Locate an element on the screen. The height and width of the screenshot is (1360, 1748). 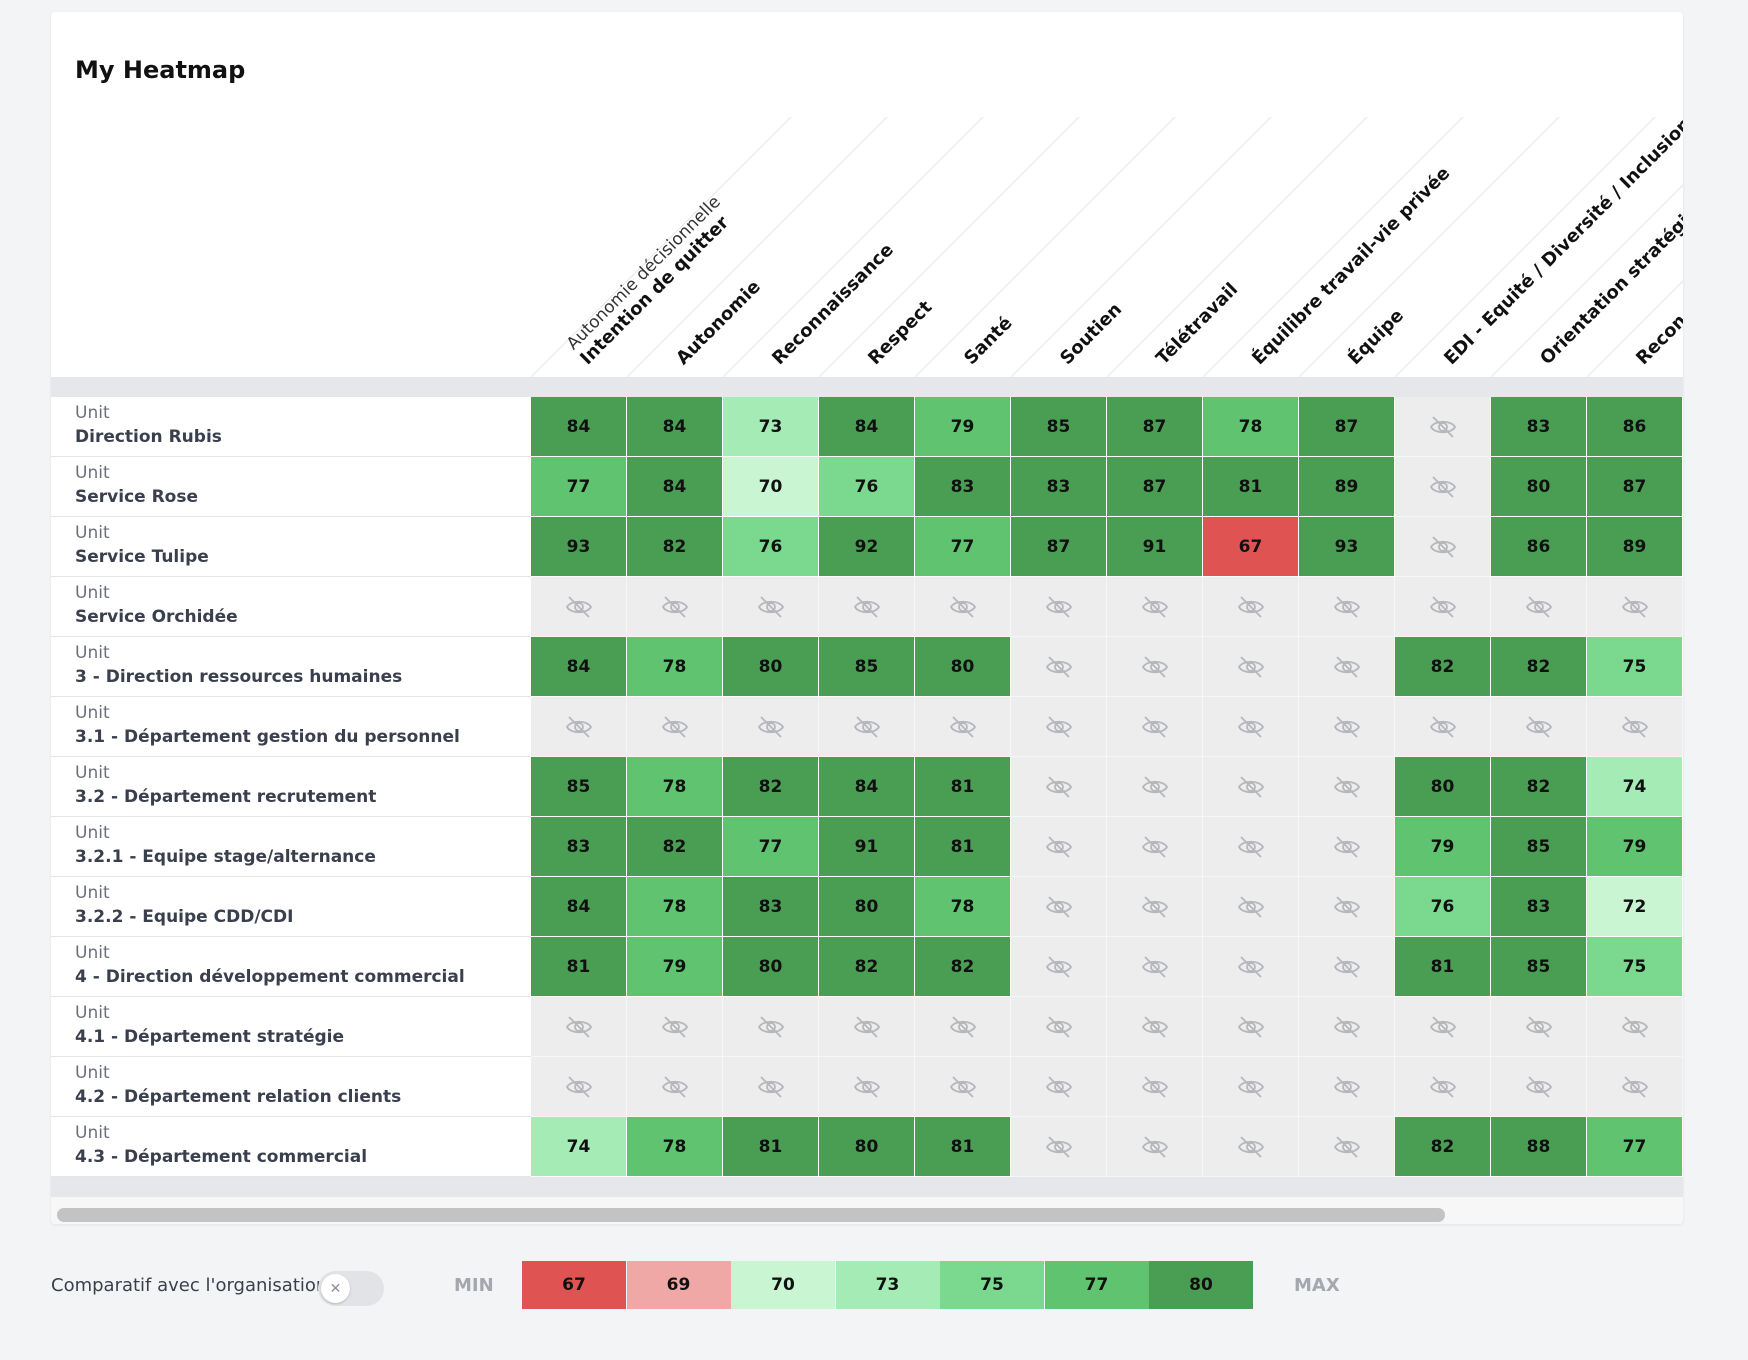
heatmap-cell: 86 is located at coordinates (1635, 427).